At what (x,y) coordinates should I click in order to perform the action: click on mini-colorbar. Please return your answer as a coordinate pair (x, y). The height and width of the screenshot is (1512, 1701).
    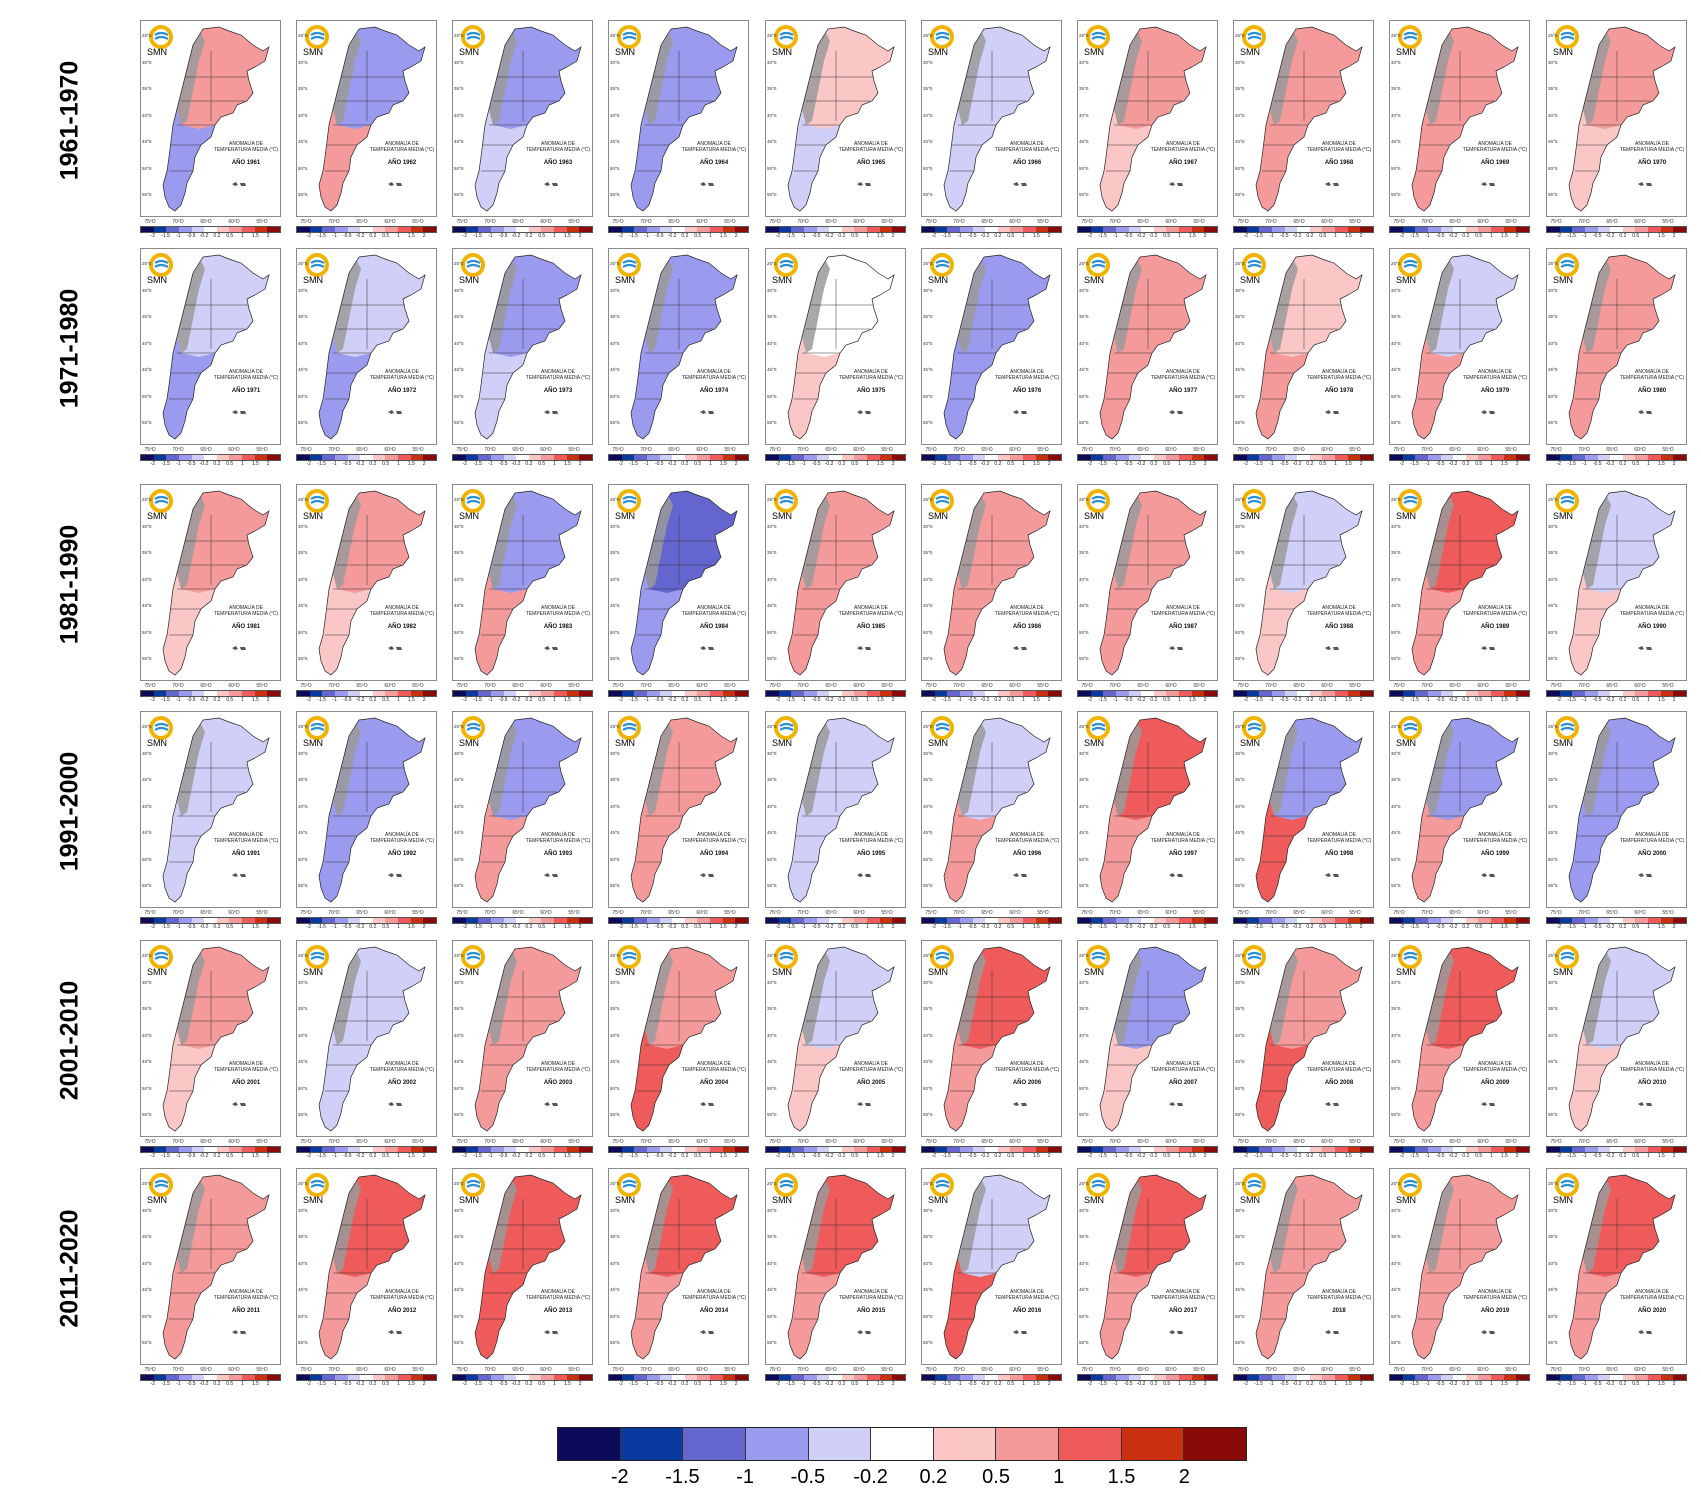
    Looking at the image, I should click on (366, 457).